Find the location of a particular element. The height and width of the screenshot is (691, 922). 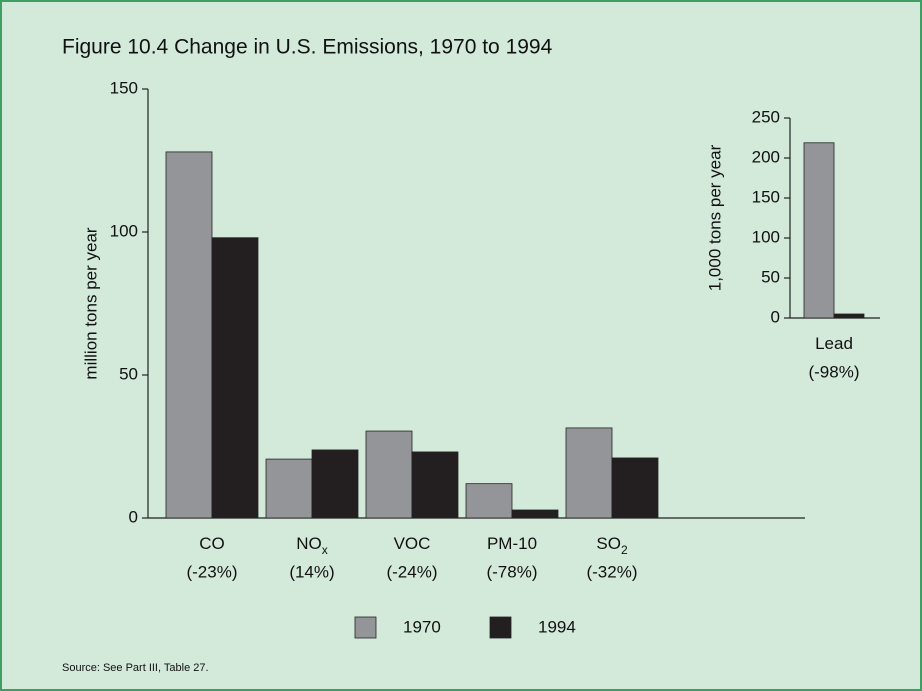

legend-label: 1970 is located at coordinates (422, 626).